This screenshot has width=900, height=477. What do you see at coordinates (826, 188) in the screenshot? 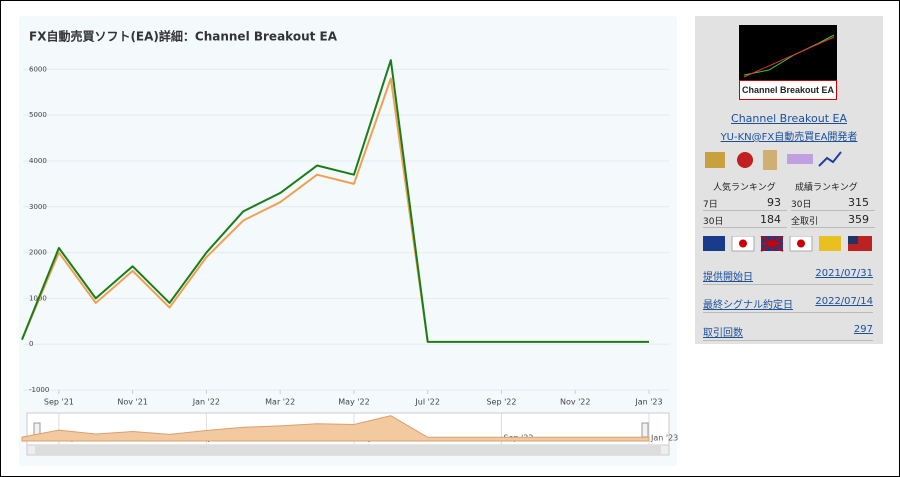
I see `ranking-heading: 成績ランキング` at bounding box center [826, 188].